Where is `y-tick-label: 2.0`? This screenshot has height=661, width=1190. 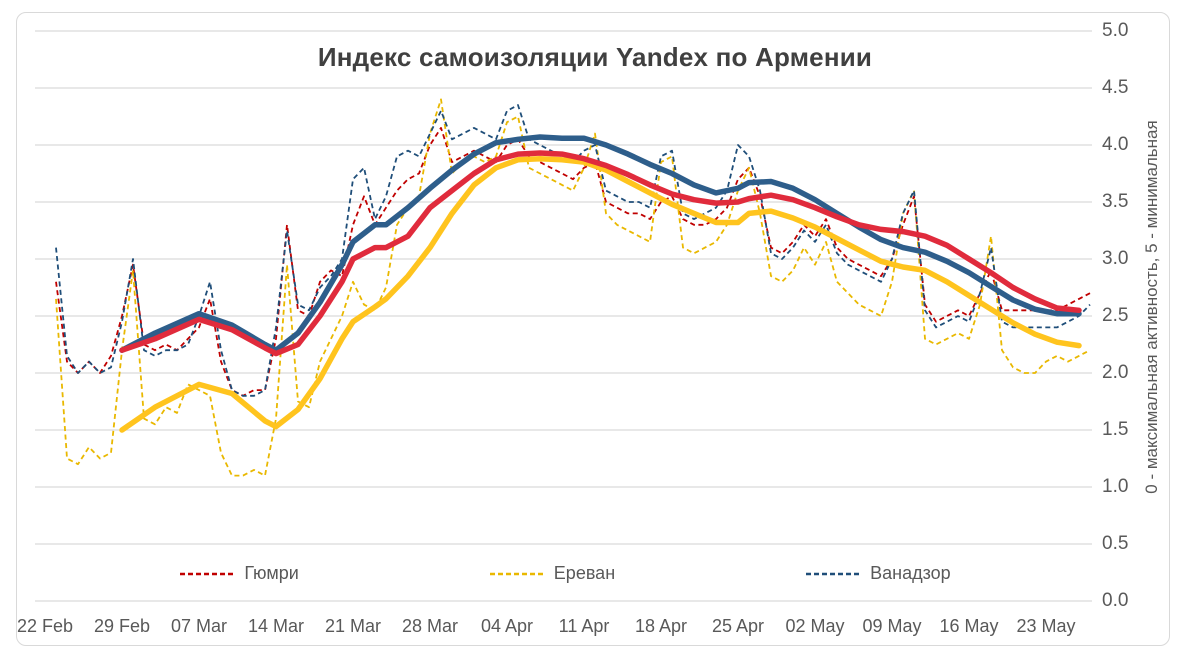 y-tick-label: 2.0 is located at coordinates (1115, 372).